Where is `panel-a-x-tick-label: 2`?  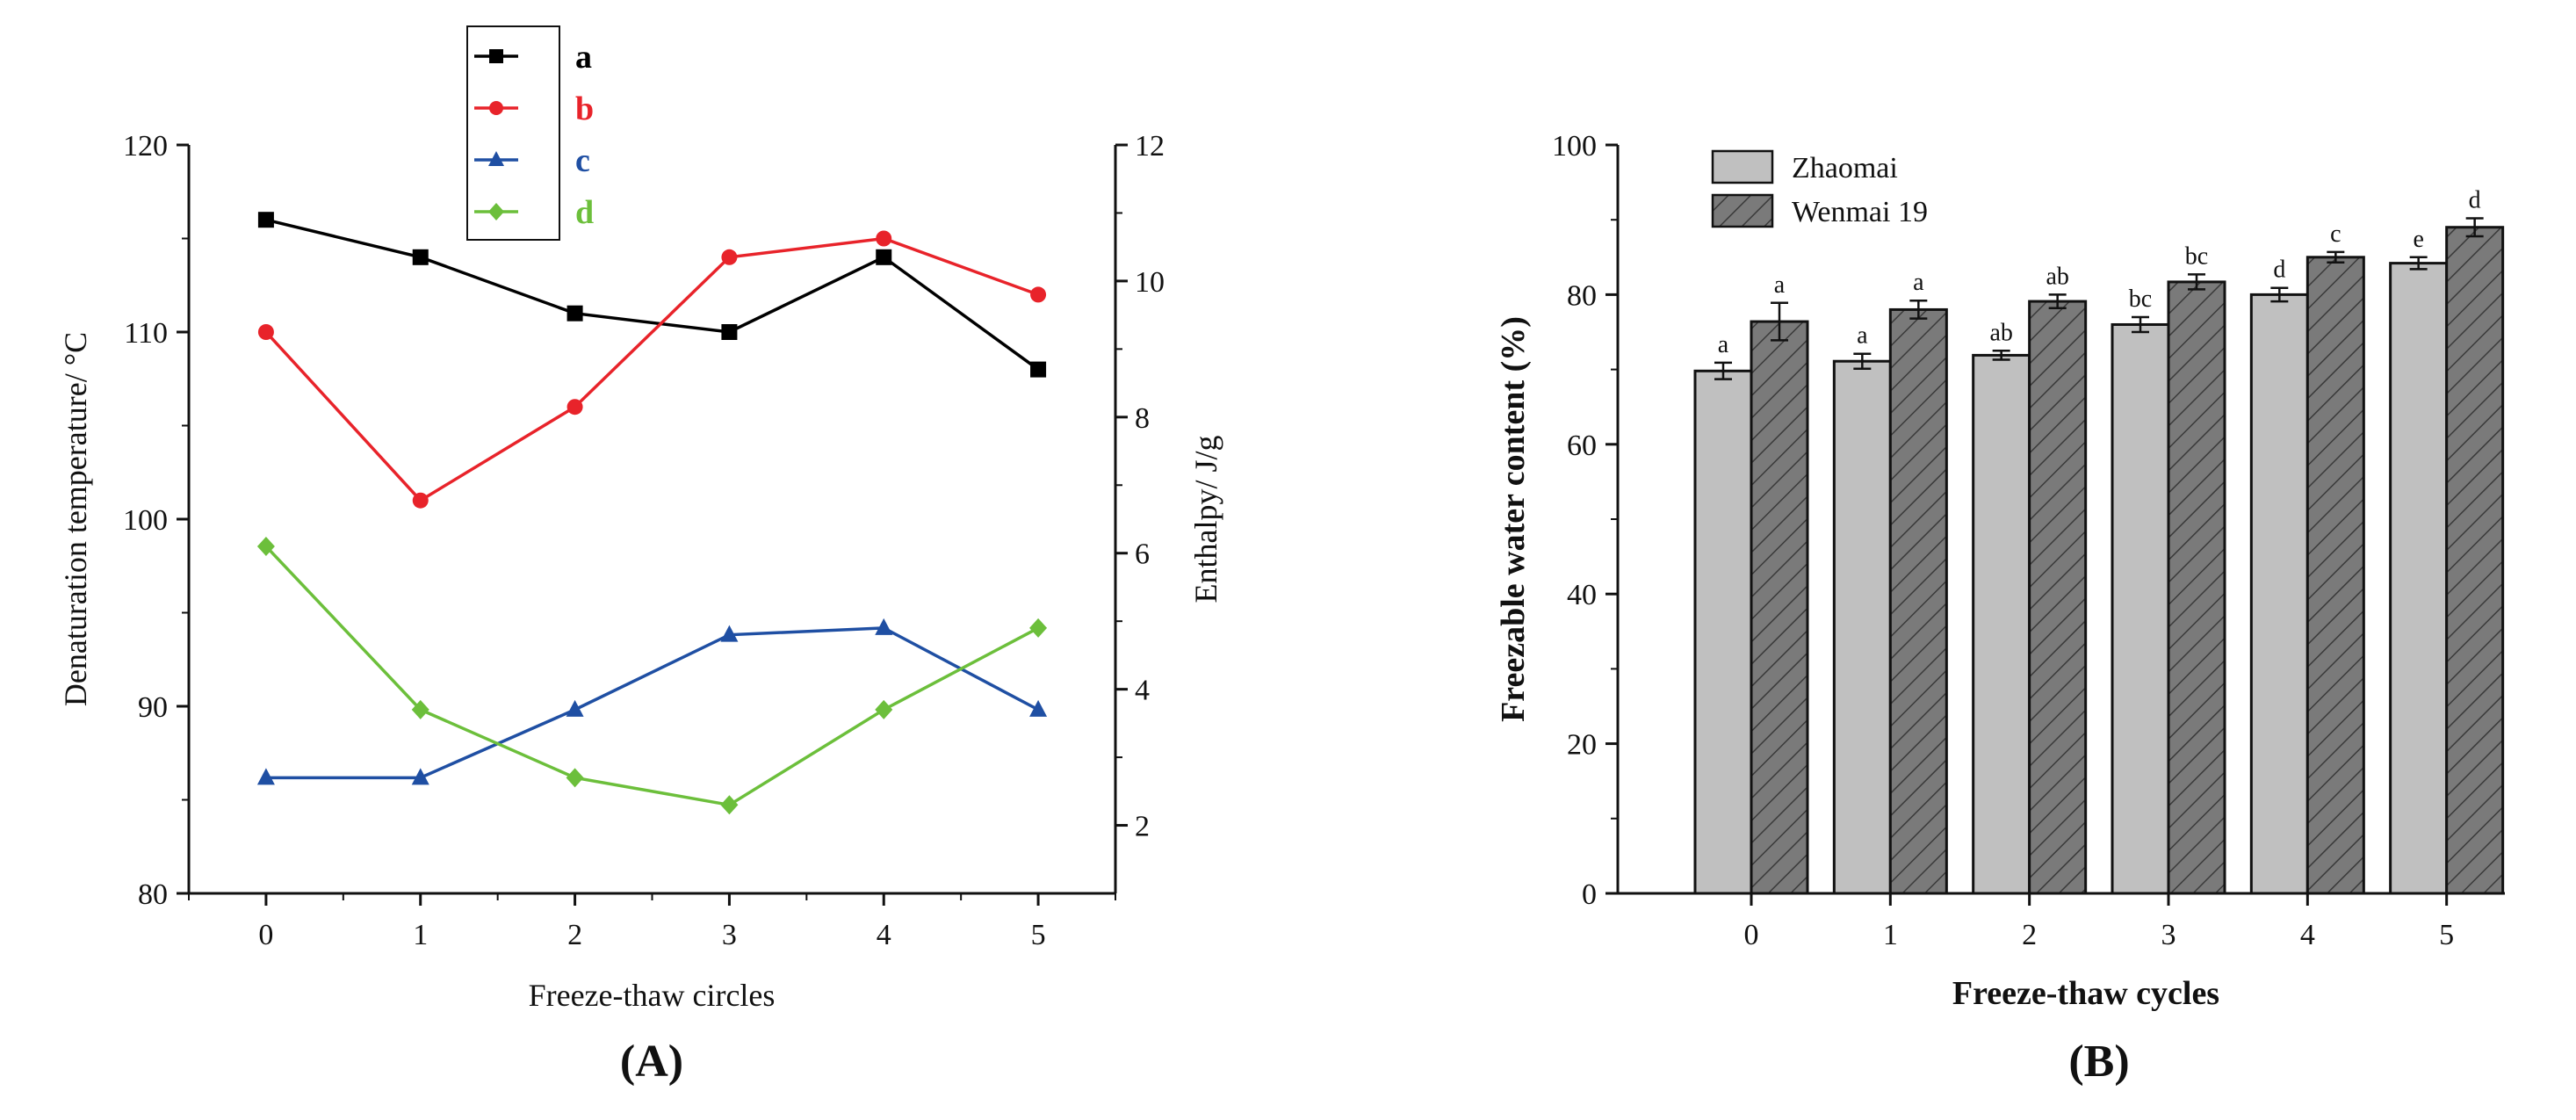
panel-a-x-tick-label: 2 is located at coordinates (574, 935).